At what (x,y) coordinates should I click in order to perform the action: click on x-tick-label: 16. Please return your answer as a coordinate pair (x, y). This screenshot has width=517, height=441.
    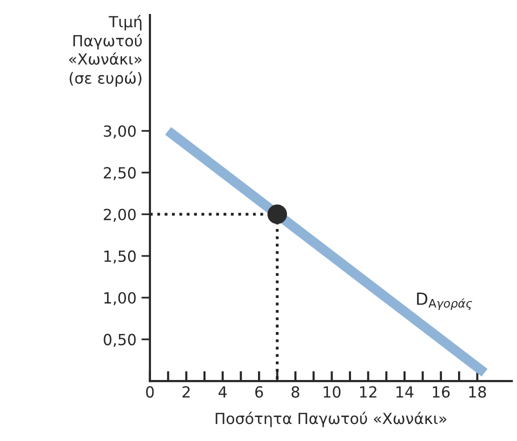
    Looking at the image, I should click on (441, 392).